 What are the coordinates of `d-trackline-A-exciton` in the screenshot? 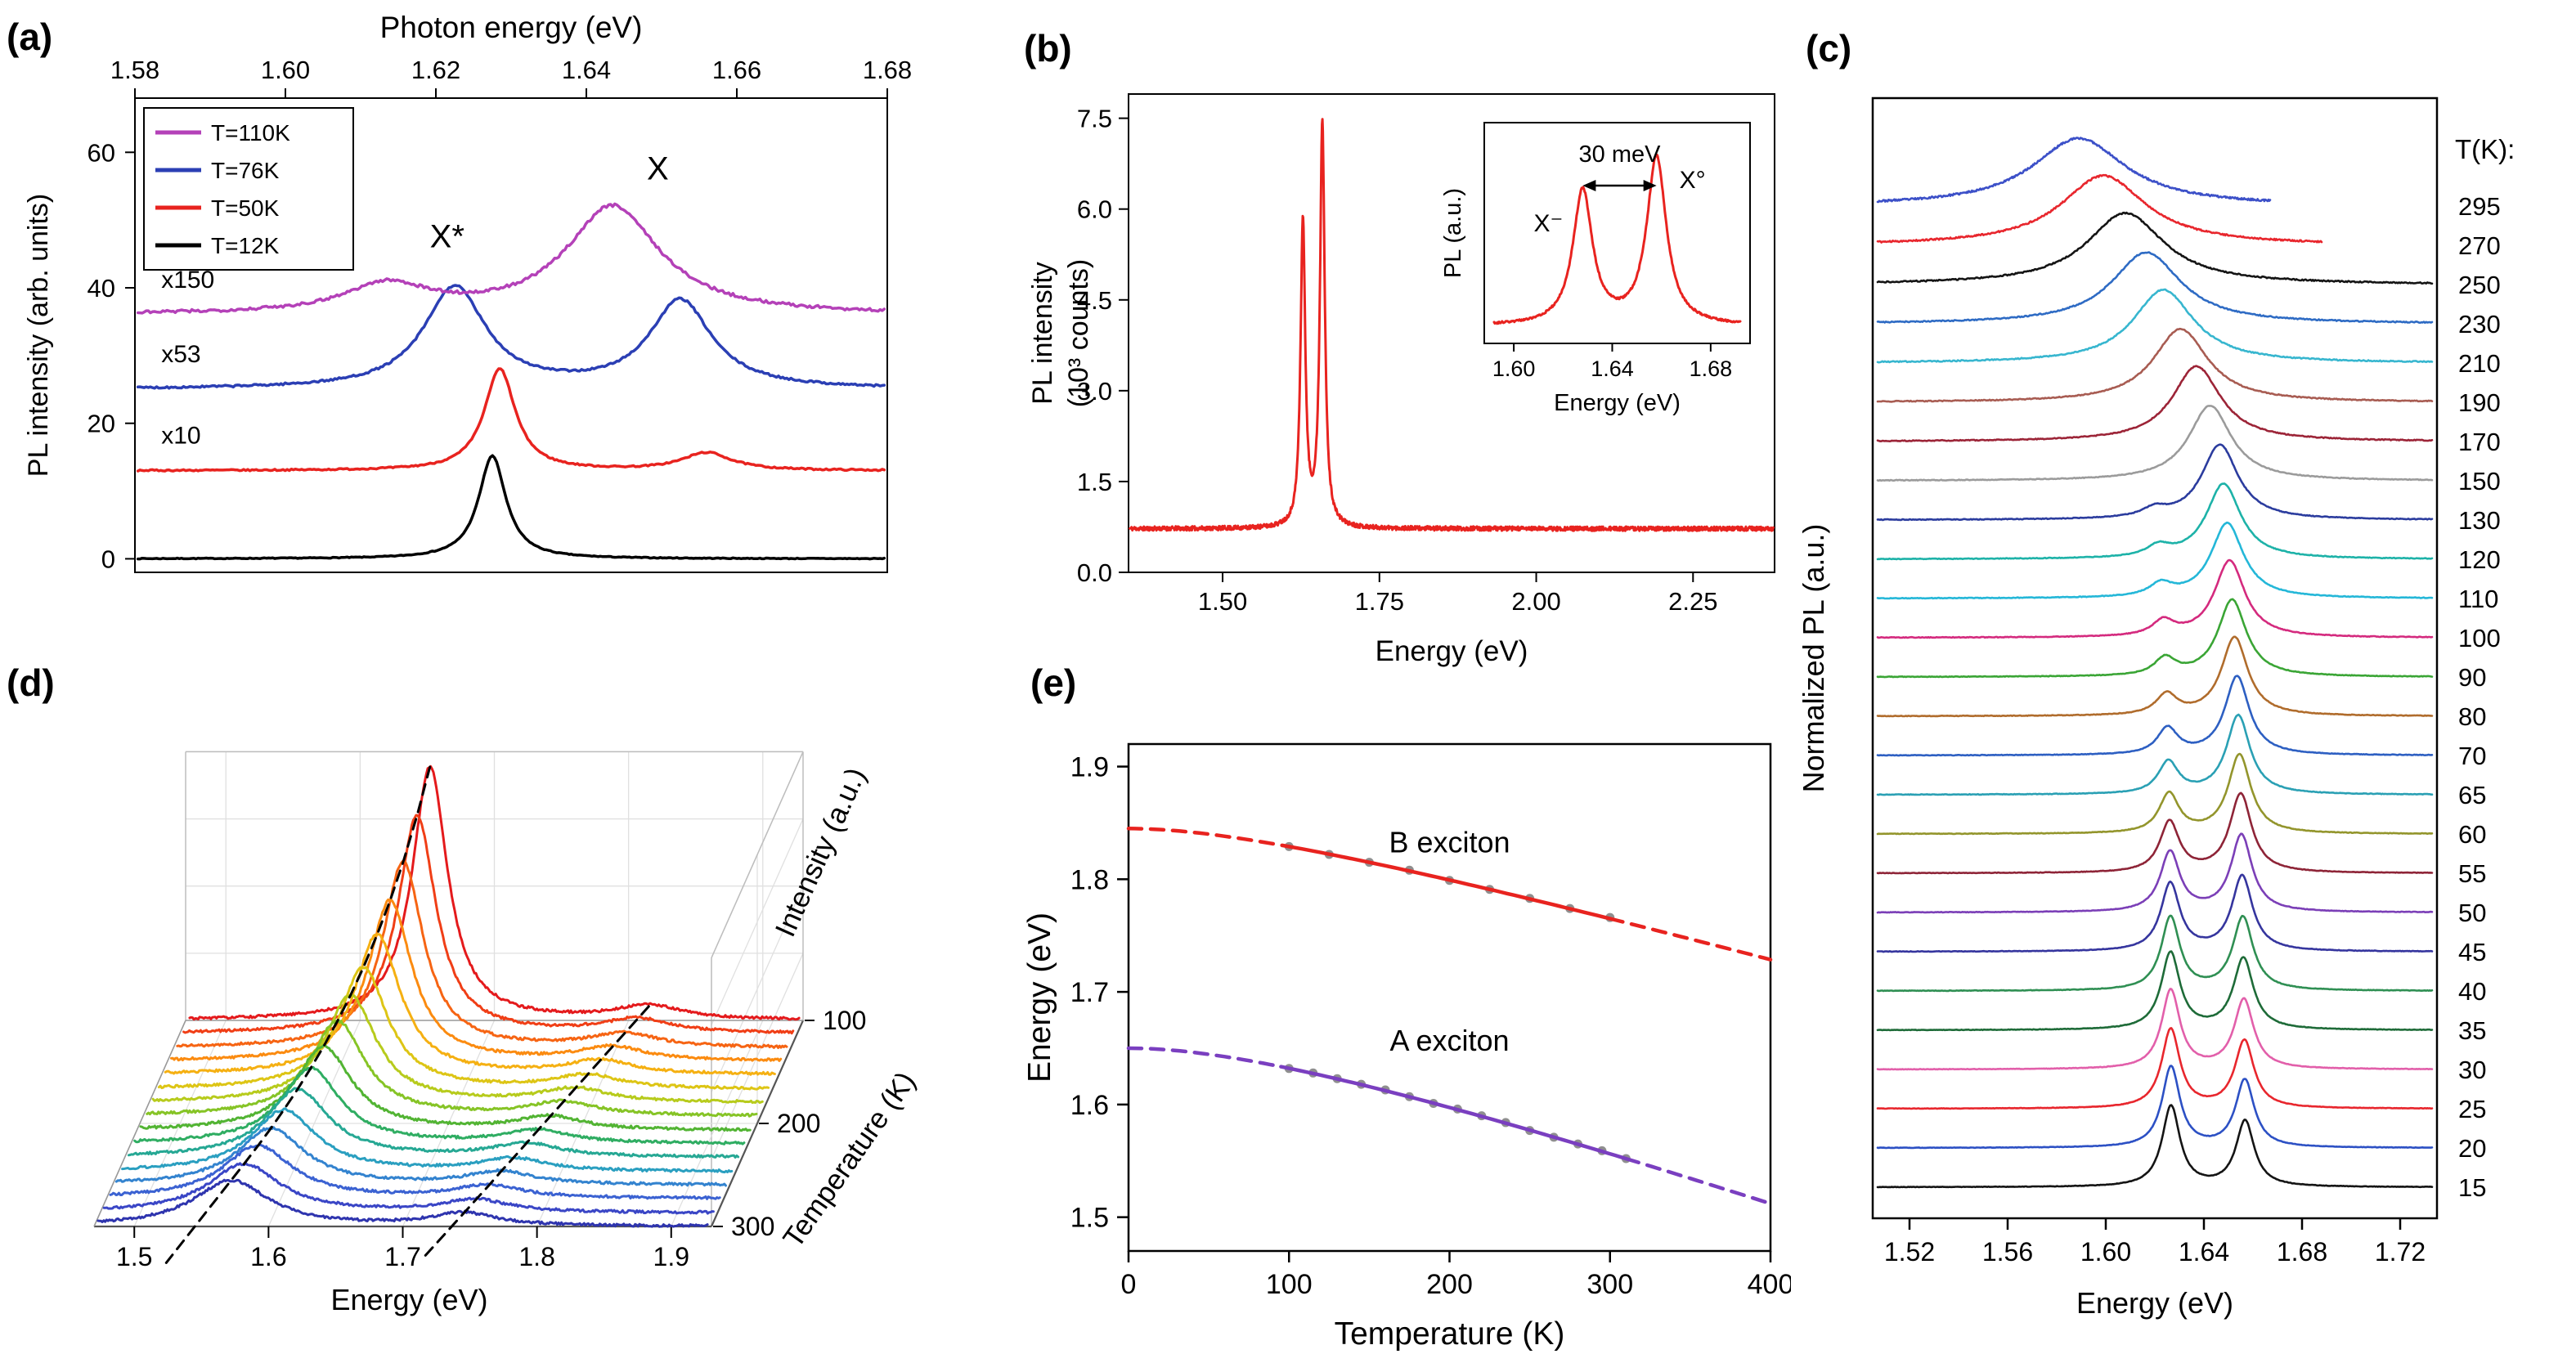 It's located at (298, 1014).